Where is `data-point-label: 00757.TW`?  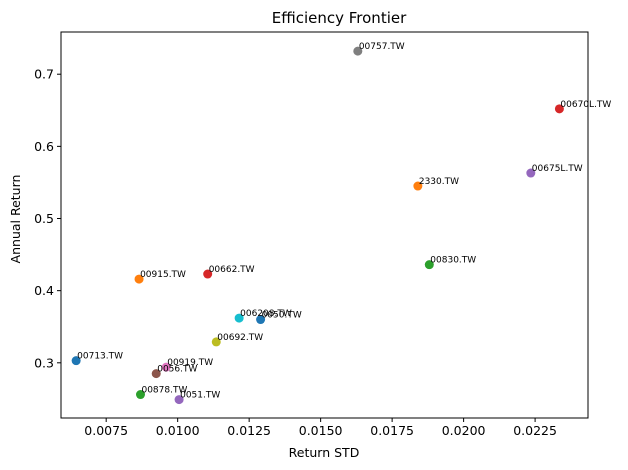 data-point-label: 00757.TW is located at coordinates (382, 47).